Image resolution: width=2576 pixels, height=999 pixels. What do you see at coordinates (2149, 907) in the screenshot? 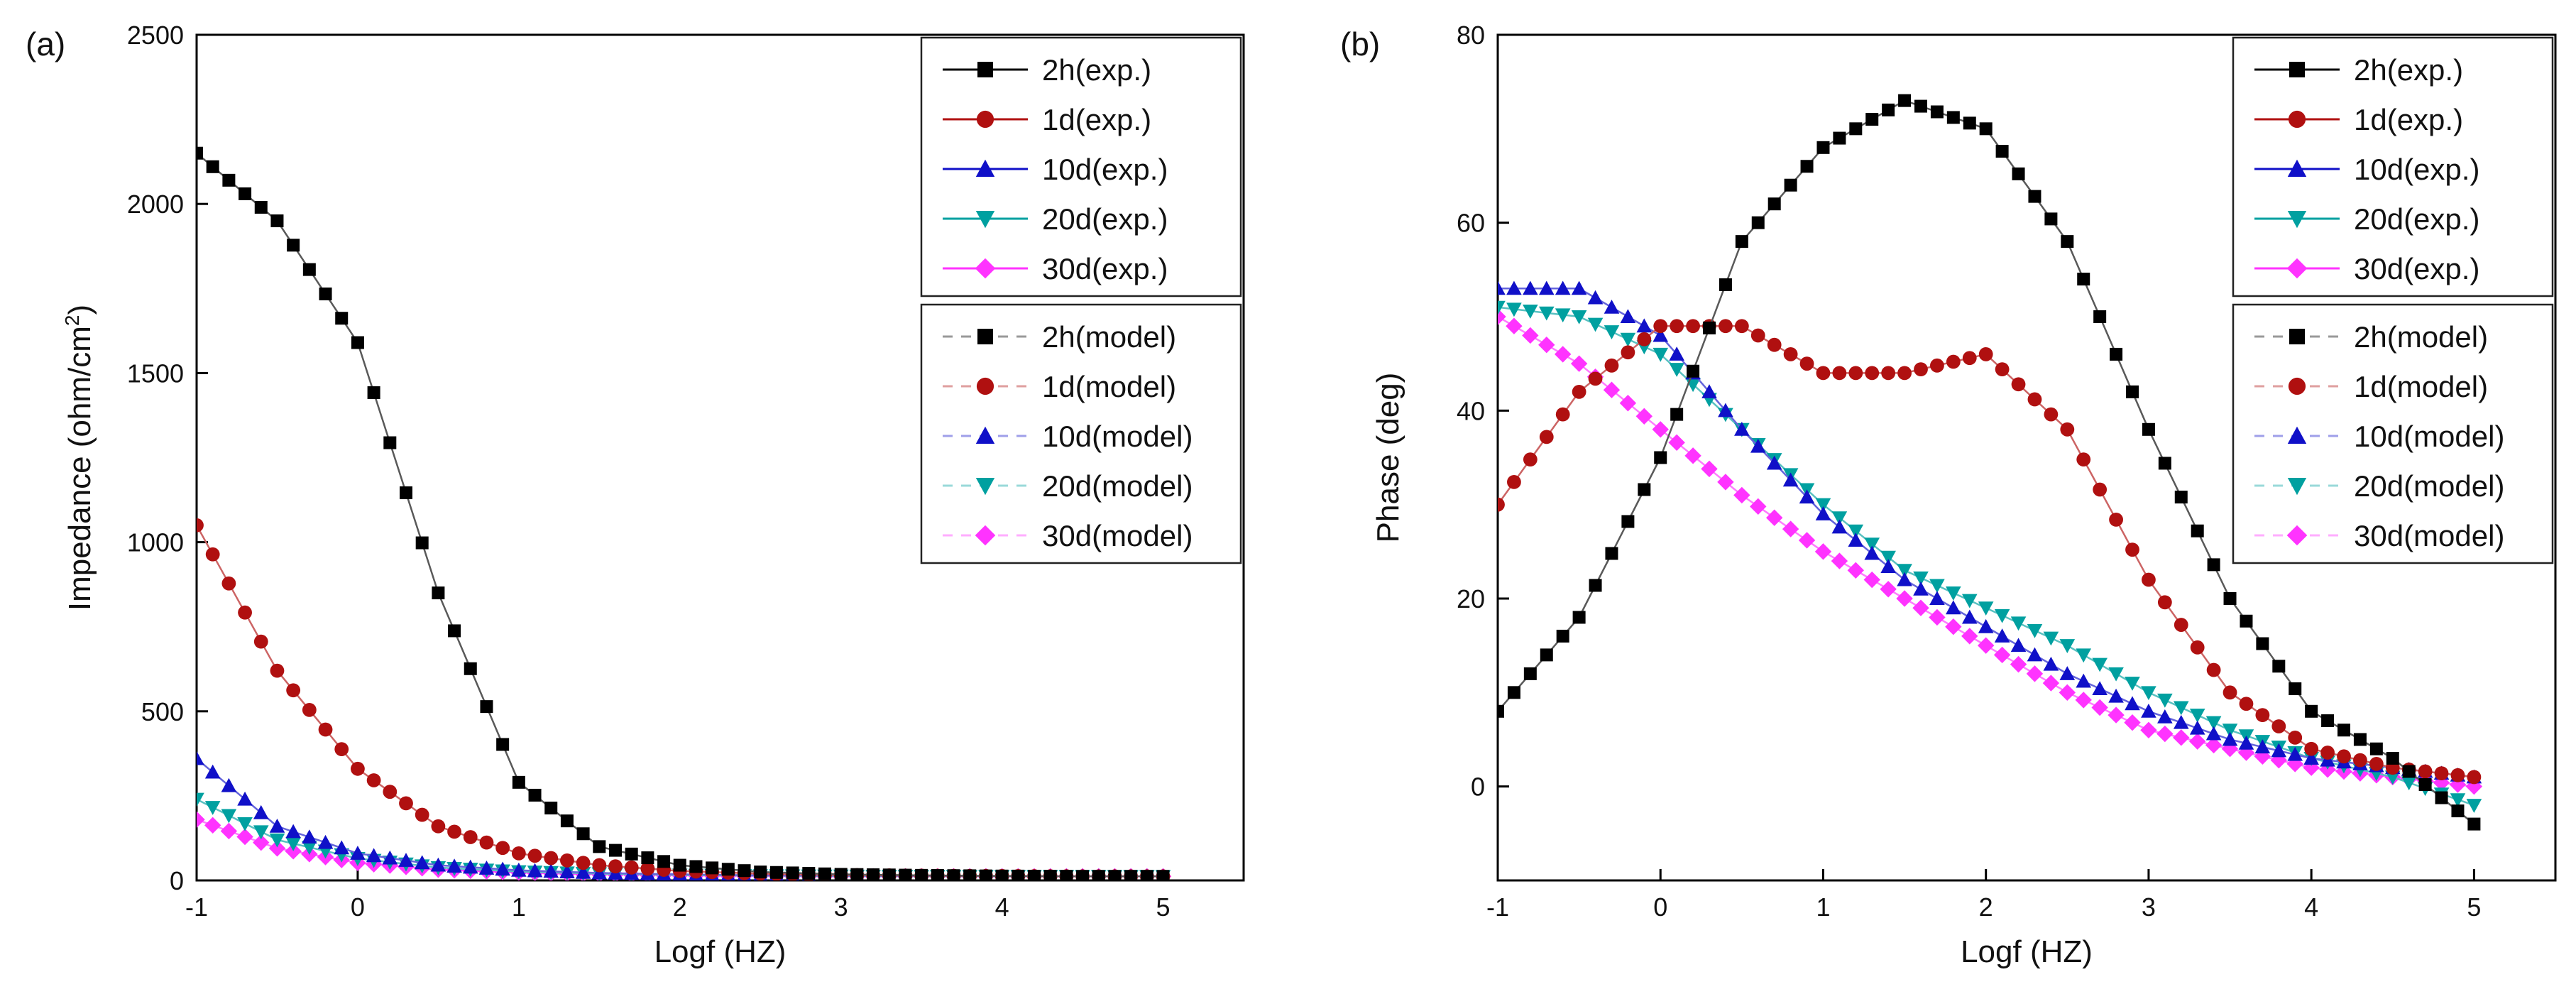
I see `x-tick-label: 3` at bounding box center [2149, 907].